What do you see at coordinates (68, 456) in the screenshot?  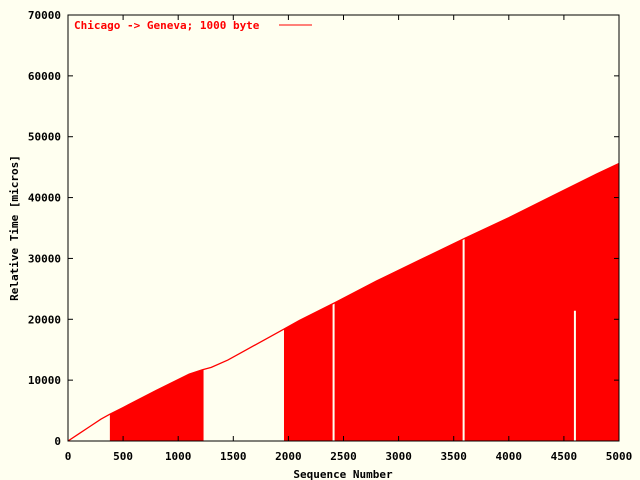 I see `x-tick-label-0: 0` at bounding box center [68, 456].